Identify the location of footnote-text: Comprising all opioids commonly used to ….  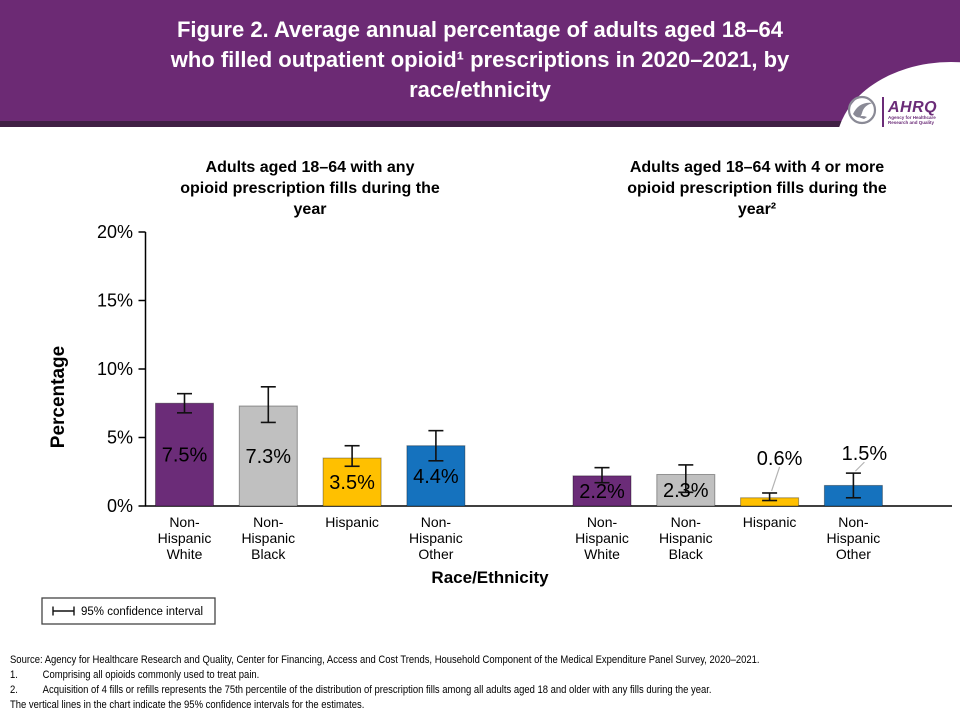
(151, 675).